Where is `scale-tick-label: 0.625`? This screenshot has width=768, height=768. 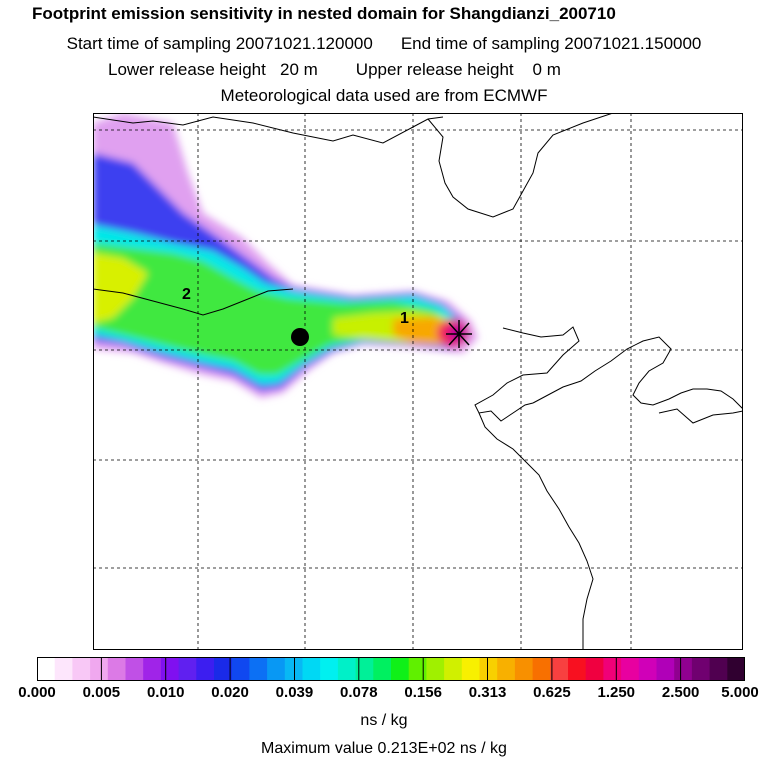 scale-tick-label: 0.625 is located at coordinates (552, 692).